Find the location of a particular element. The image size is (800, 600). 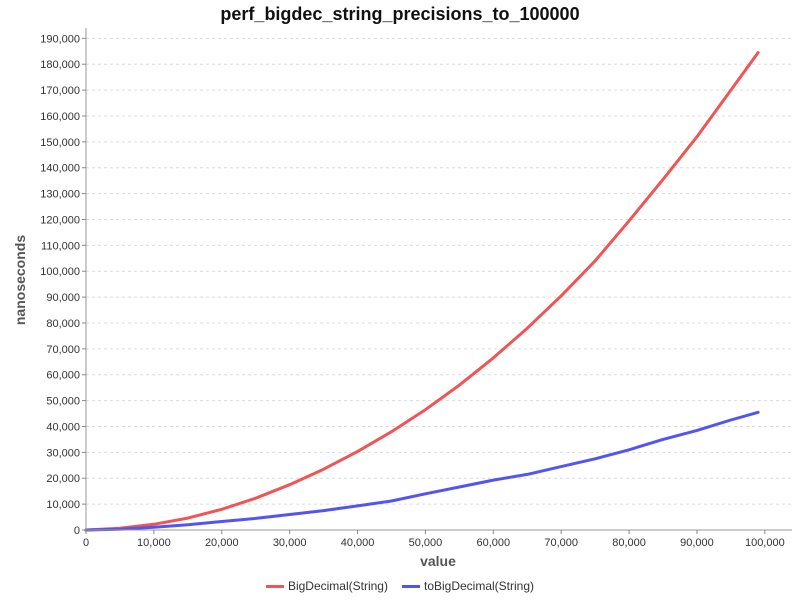

y-tick-label: 20,000 is located at coordinates (63, 479).